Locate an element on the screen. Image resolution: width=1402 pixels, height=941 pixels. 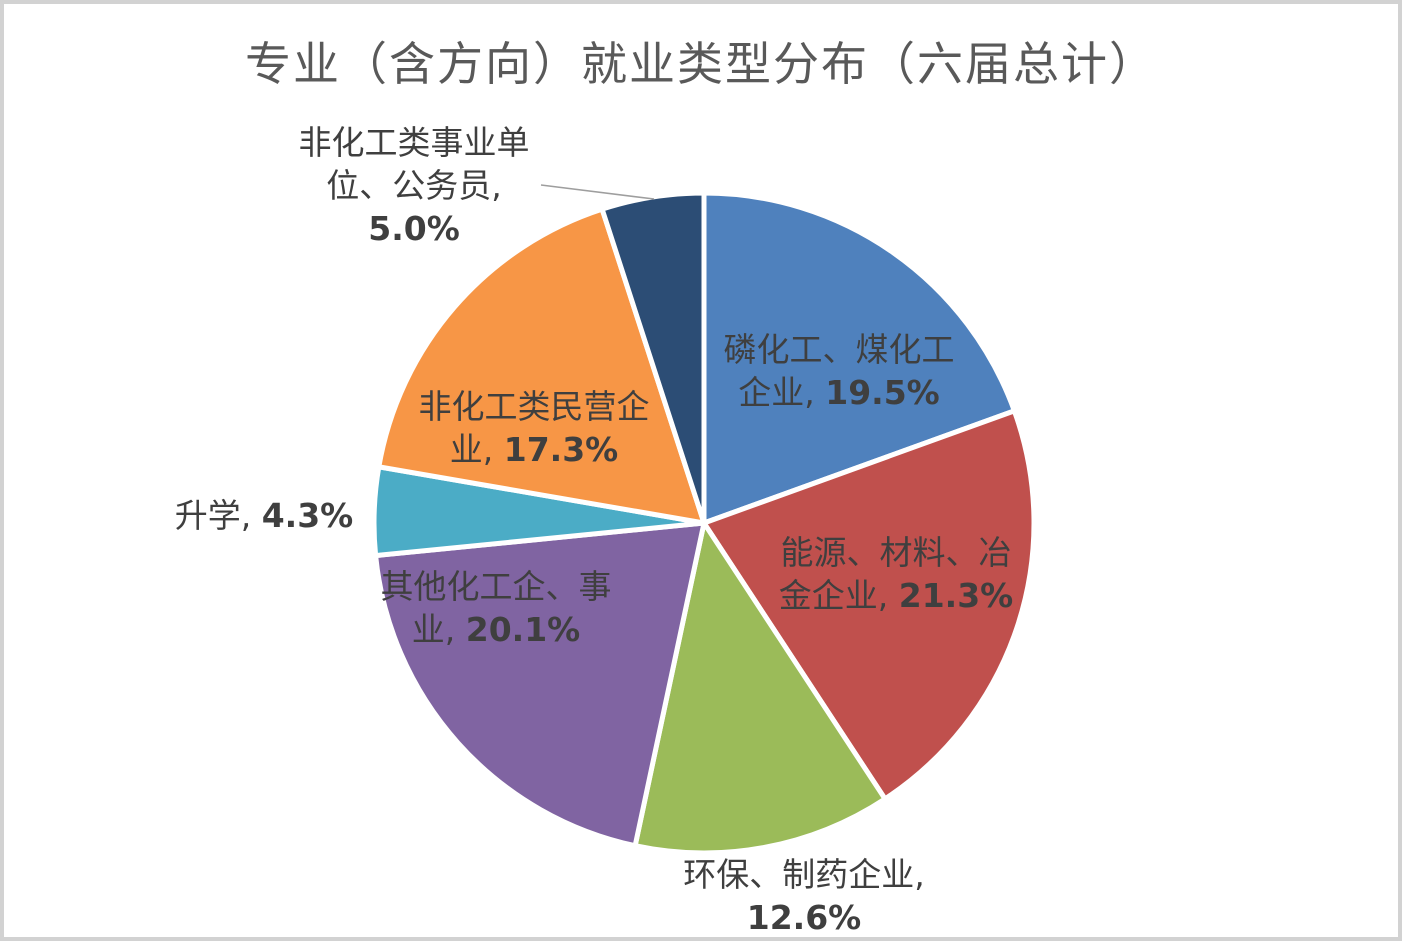
slice-label-line: 其他化工企、事 is located at coordinates (496, 586).